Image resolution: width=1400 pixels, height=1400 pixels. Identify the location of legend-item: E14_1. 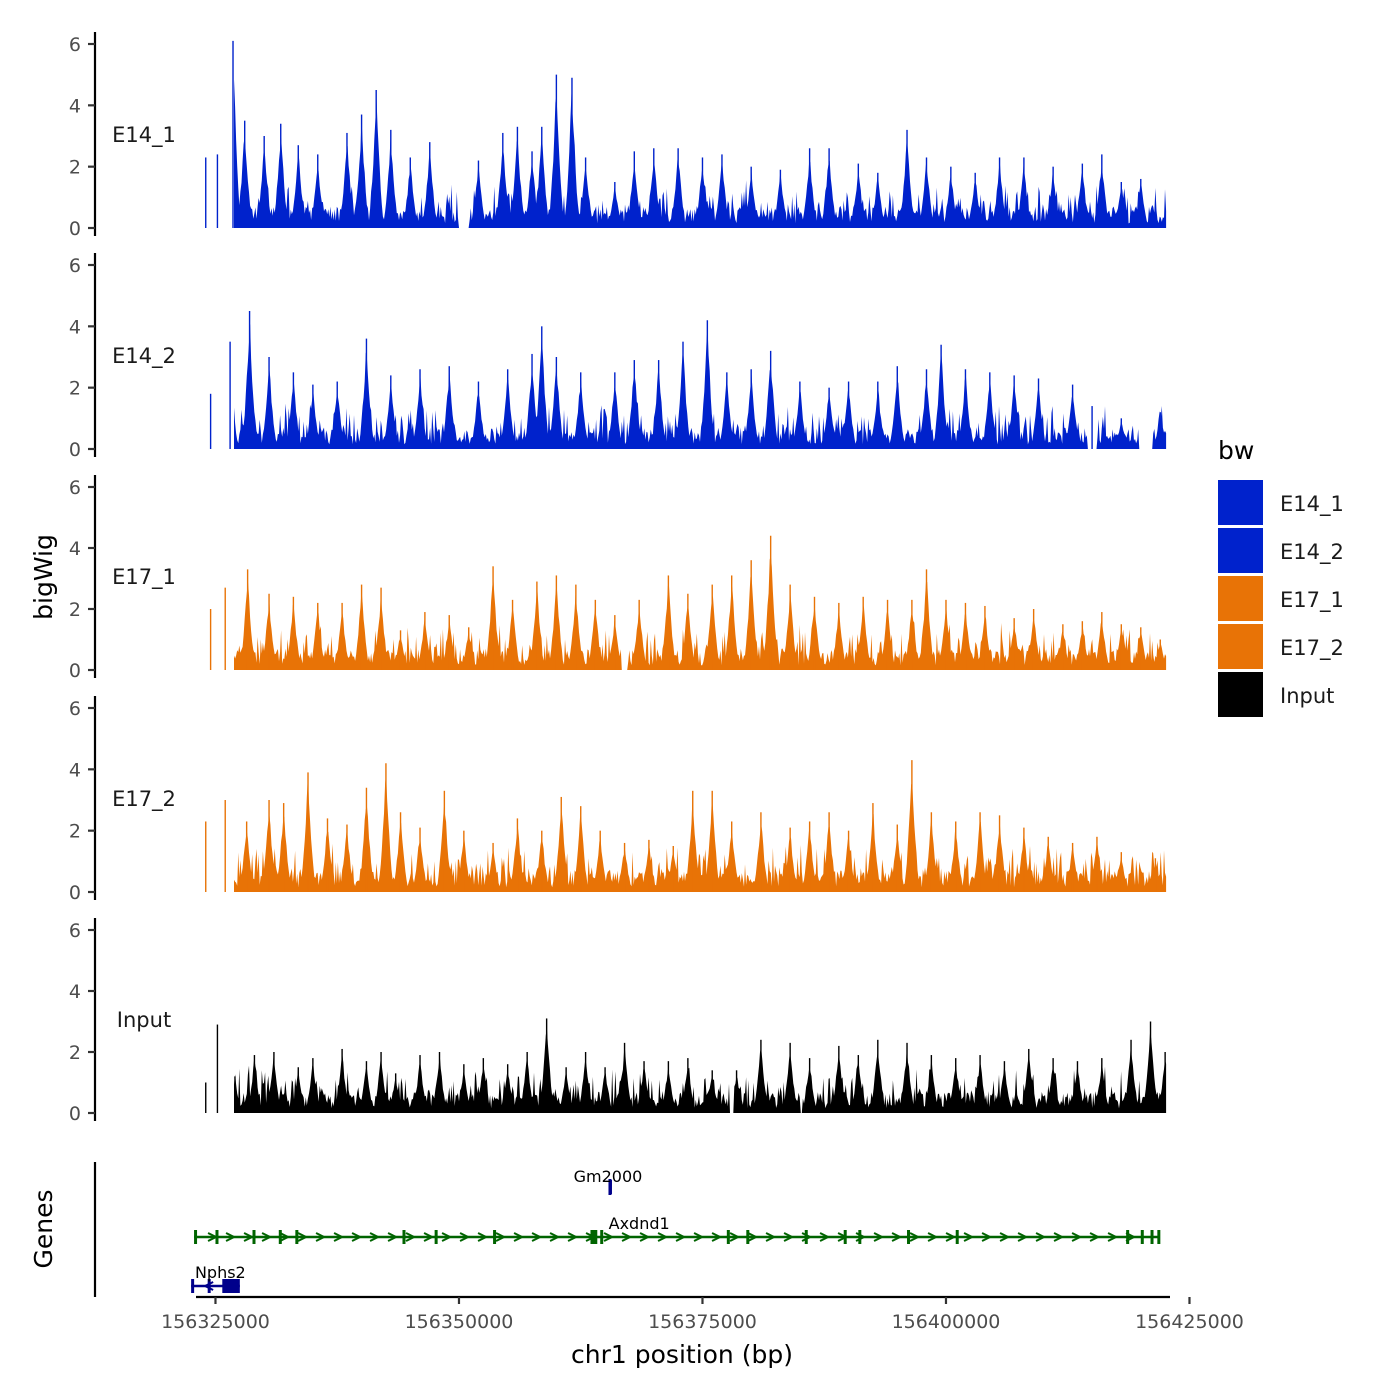
(1281, 502).